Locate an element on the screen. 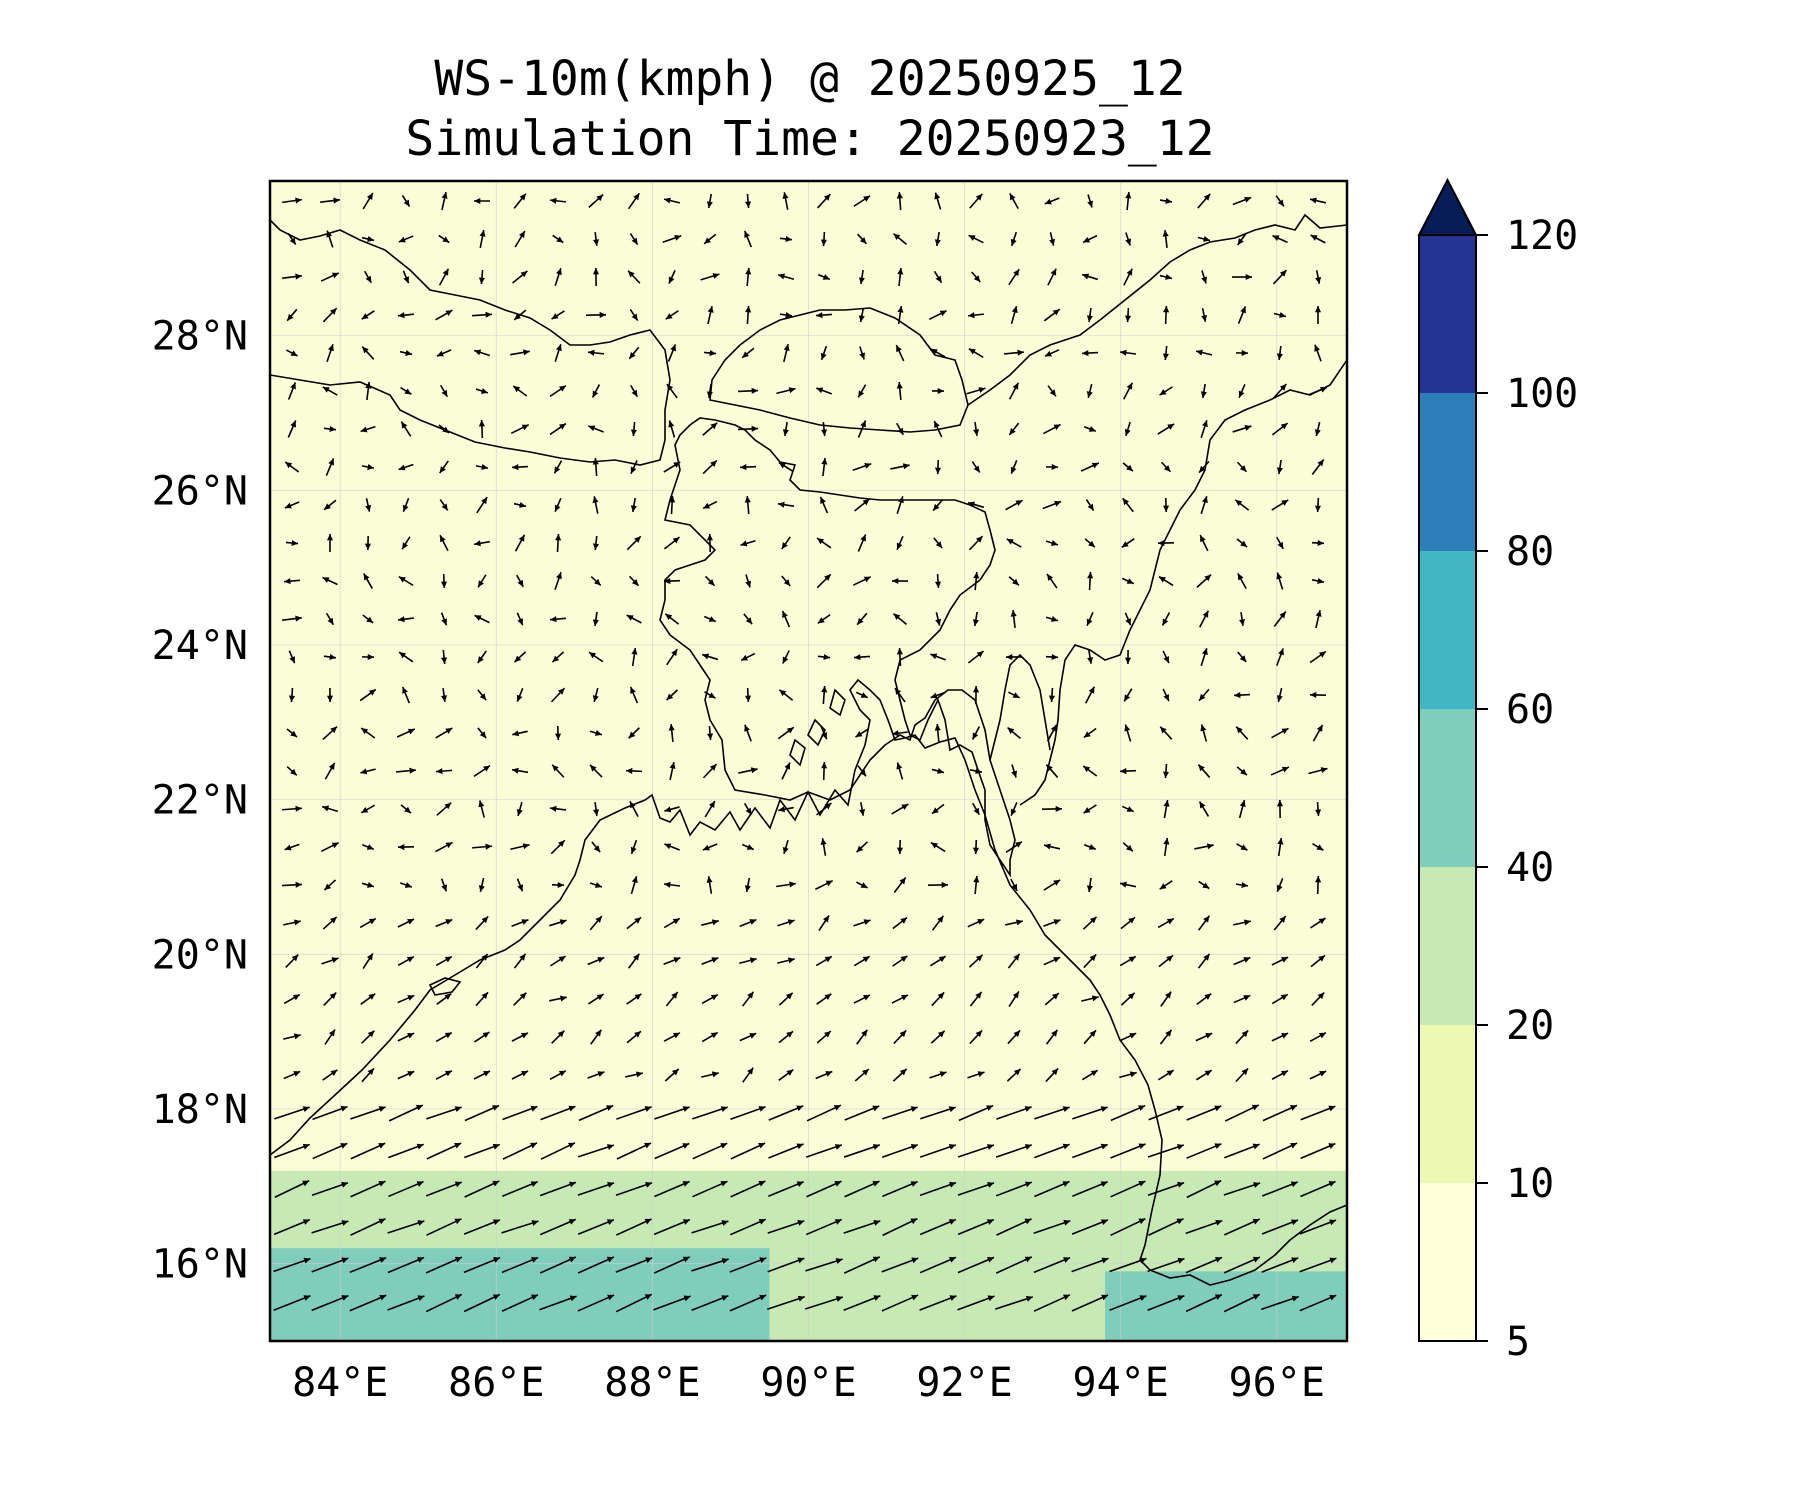  lat-tick-label: 22°N is located at coordinates (200, 801).